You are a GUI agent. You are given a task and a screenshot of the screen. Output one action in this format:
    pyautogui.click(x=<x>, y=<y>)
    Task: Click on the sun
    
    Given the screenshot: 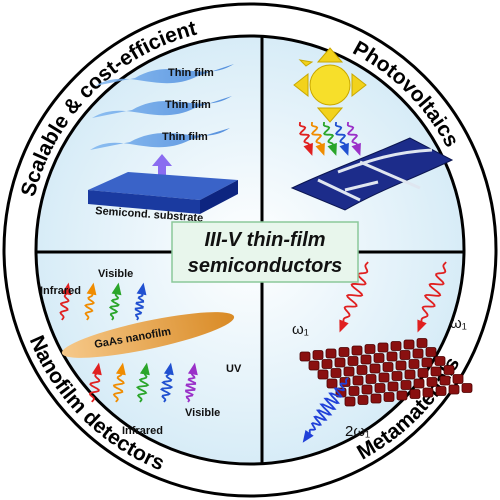 What is the action you would take?
    pyautogui.click(x=330, y=85)
    